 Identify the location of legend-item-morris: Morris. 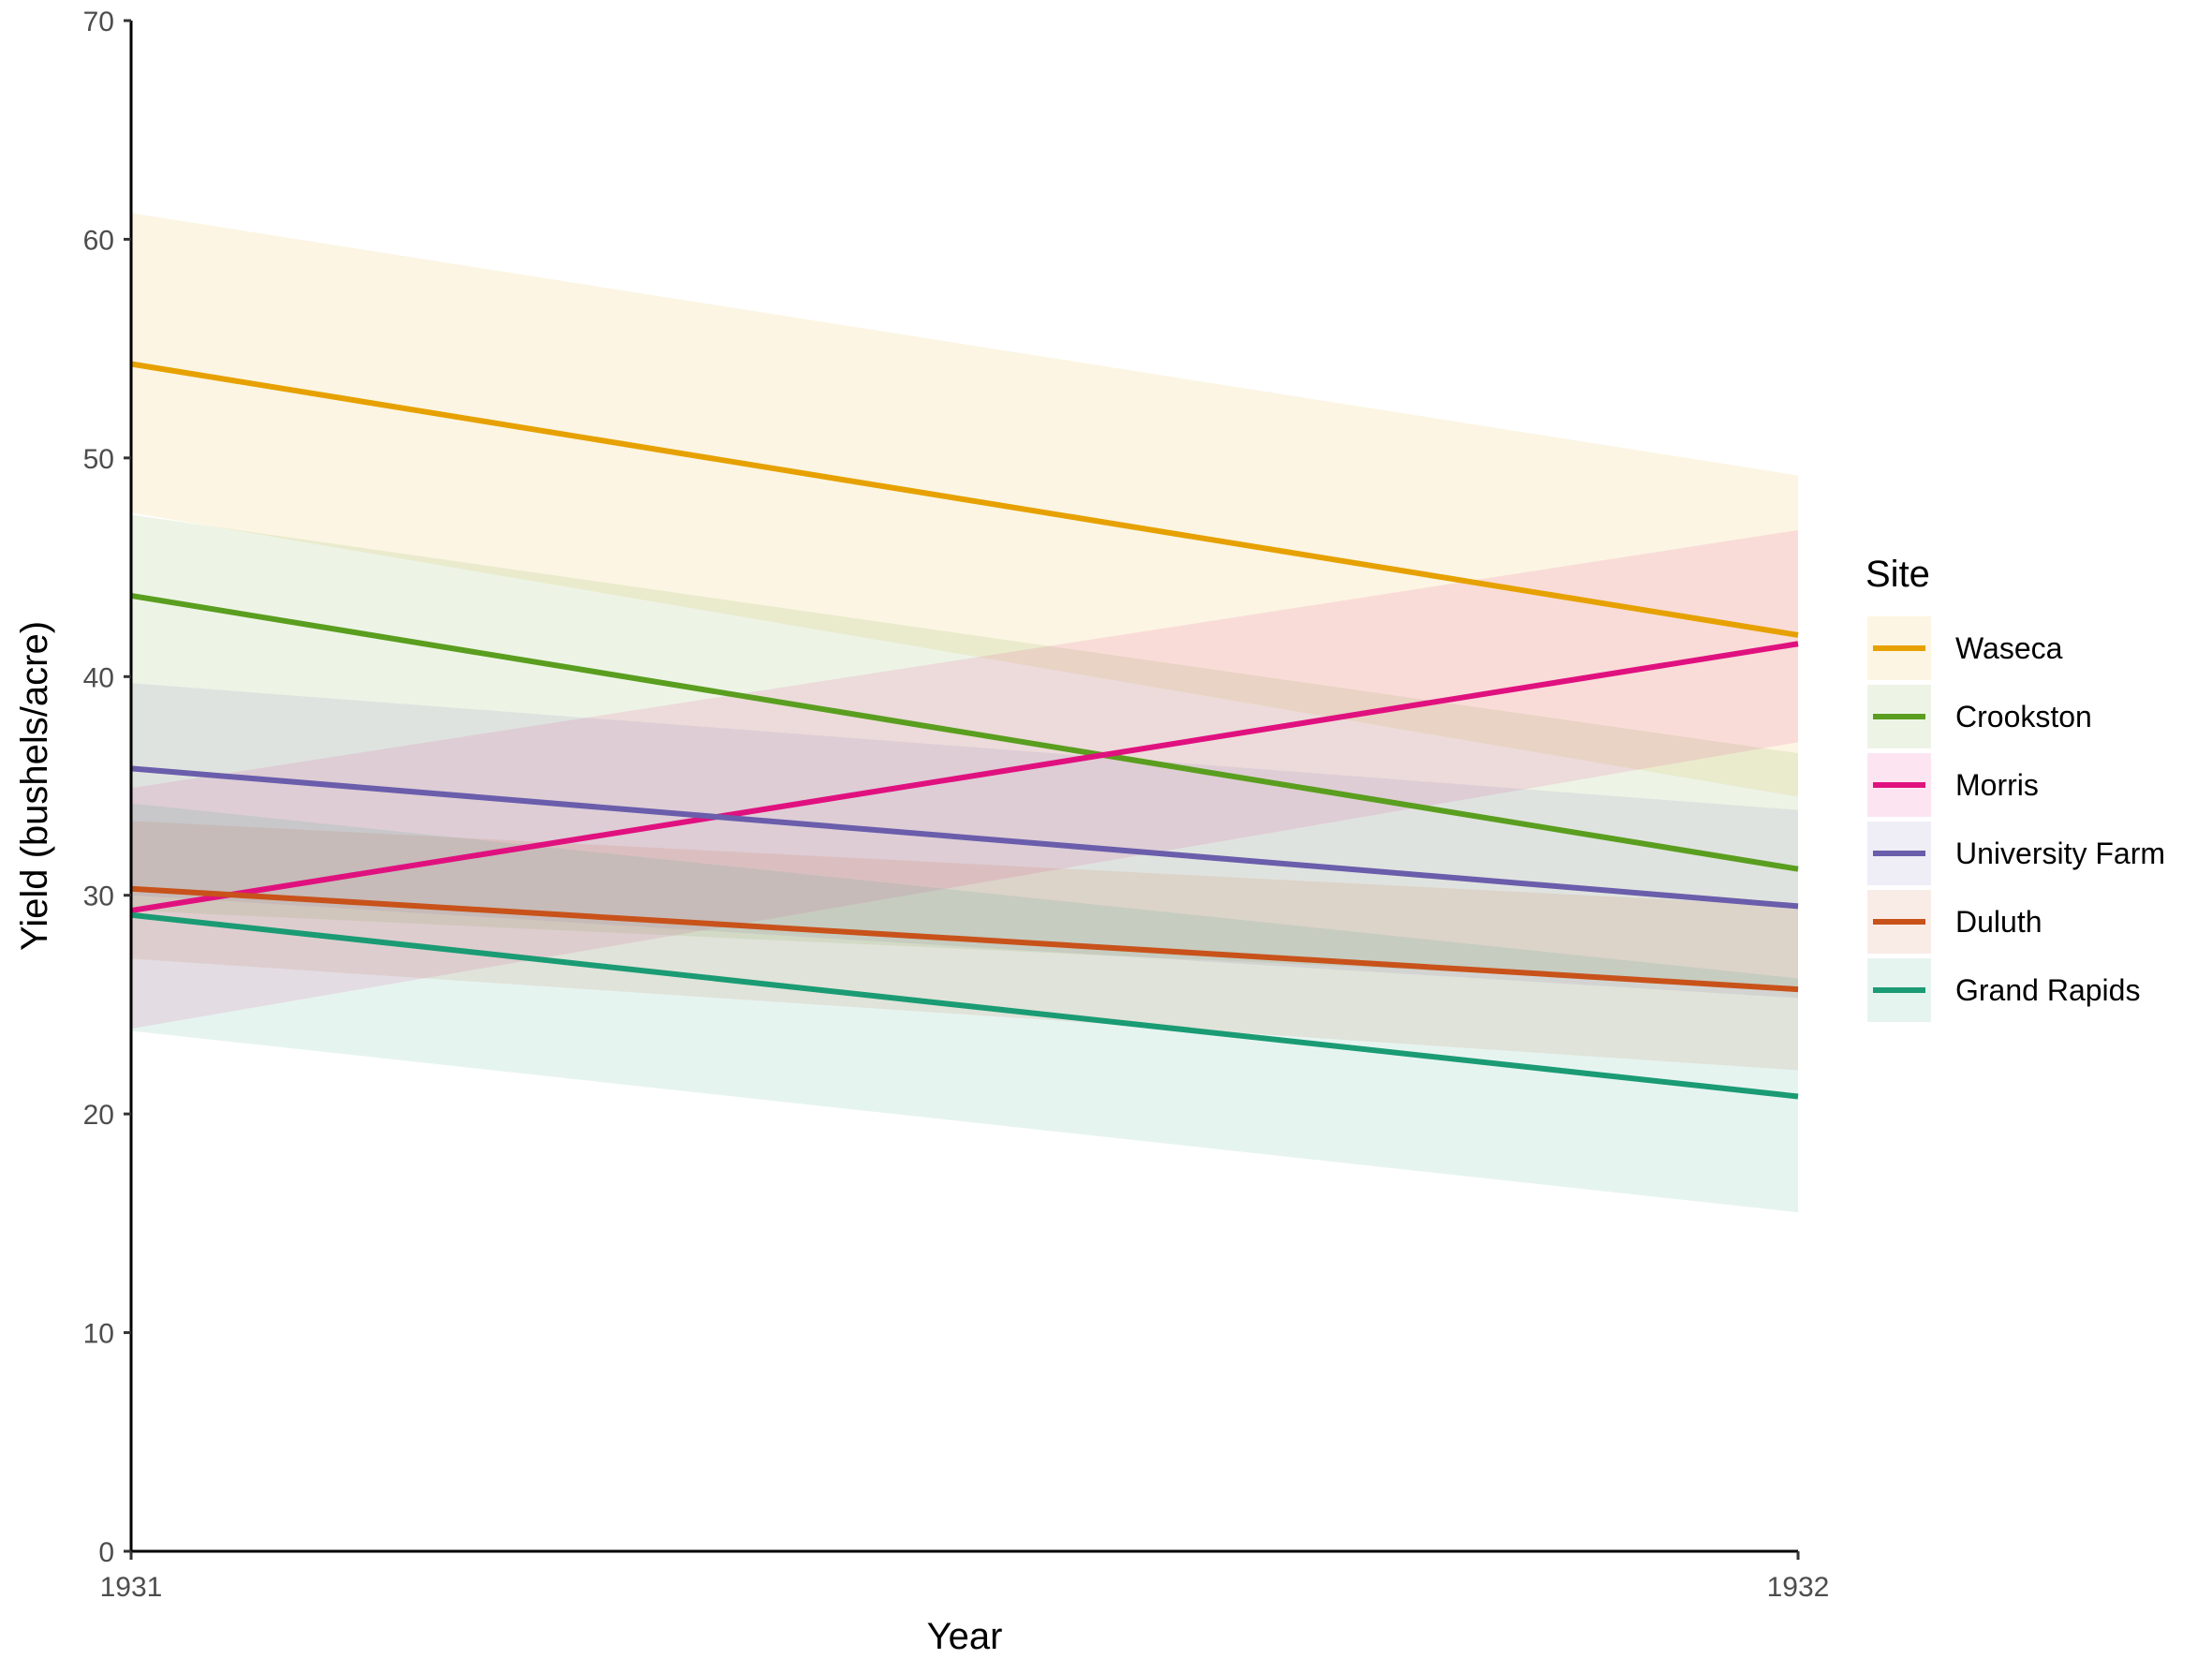
(1953, 785).